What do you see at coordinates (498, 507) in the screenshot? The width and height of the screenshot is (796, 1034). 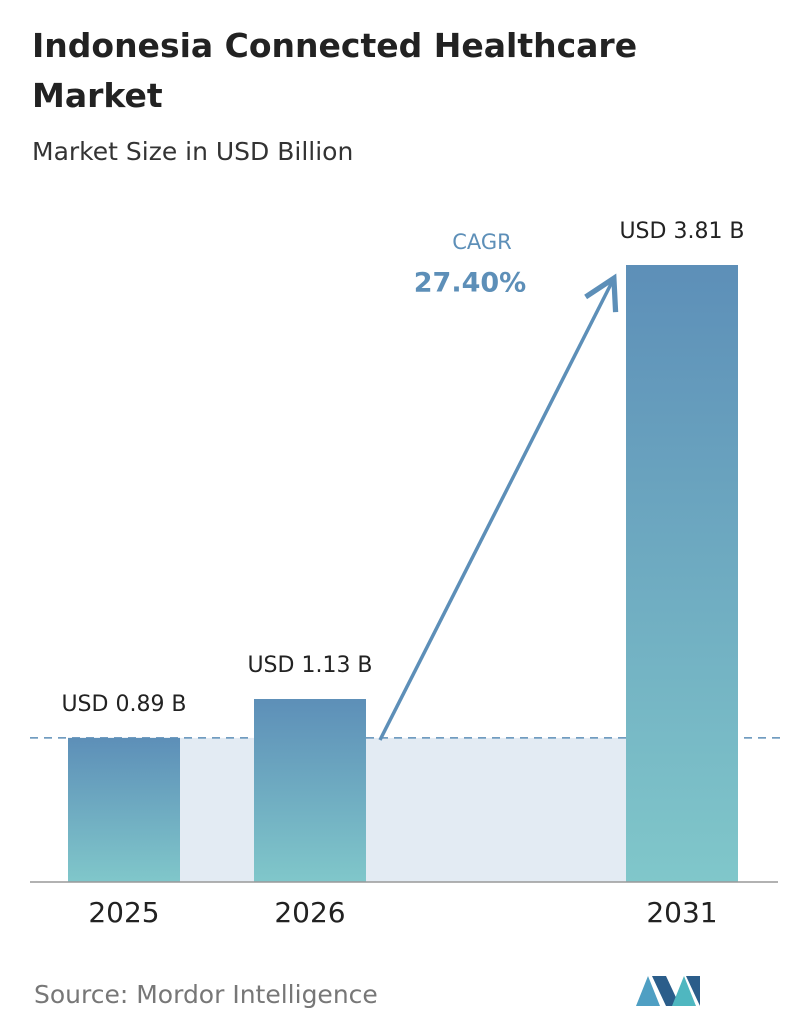 I see `cagr-arrow` at bounding box center [498, 507].